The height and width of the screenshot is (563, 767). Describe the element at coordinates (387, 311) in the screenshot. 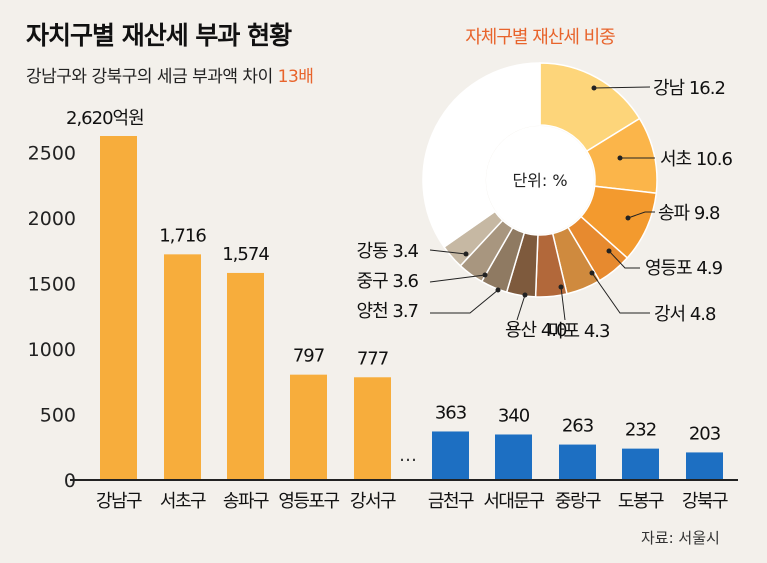

I see `pie-slice-label: 양천 3.7` at that location.